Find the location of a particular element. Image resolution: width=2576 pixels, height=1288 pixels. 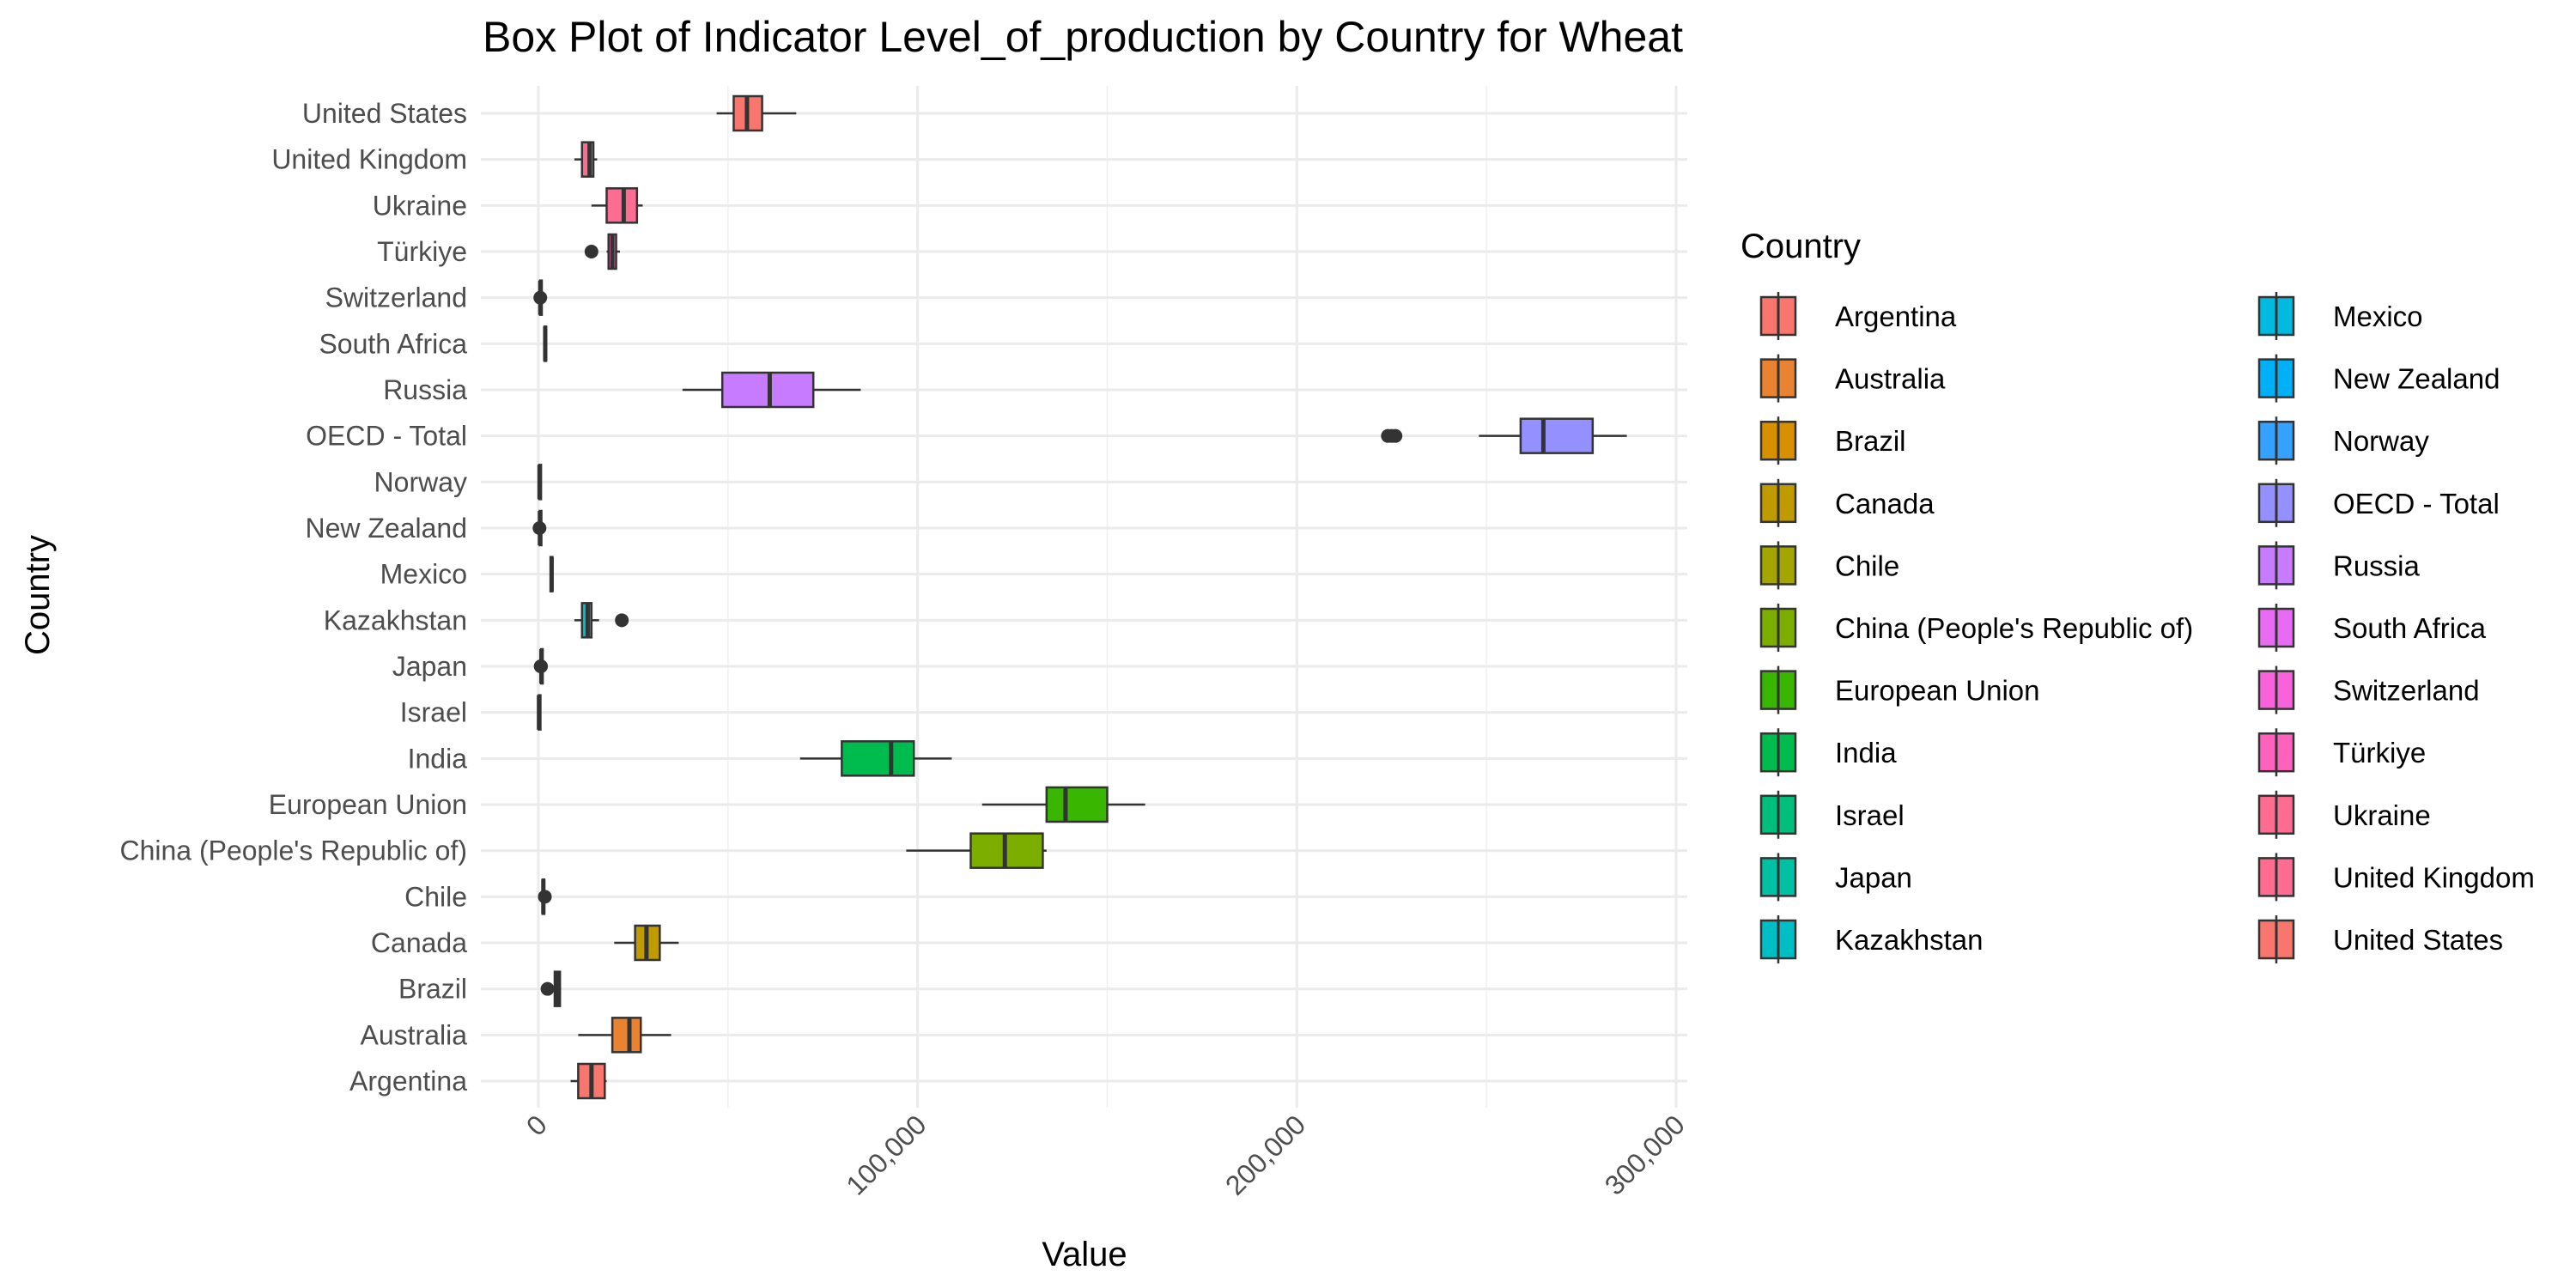

x-tick-label: 200,000 is located at coordinates (1265, 1155).